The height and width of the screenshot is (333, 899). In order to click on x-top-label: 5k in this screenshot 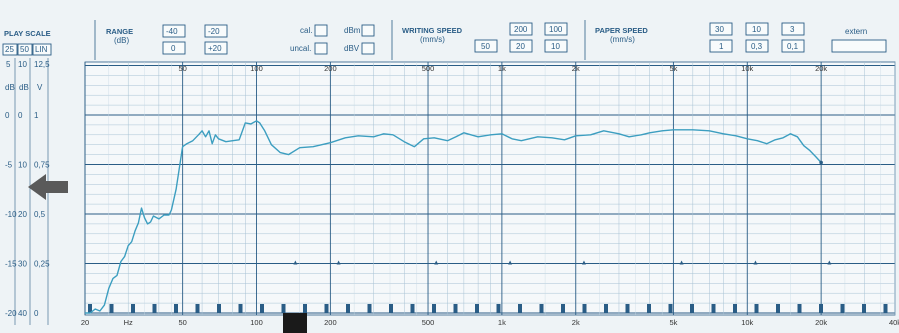, I will do `click(673, 68)`.